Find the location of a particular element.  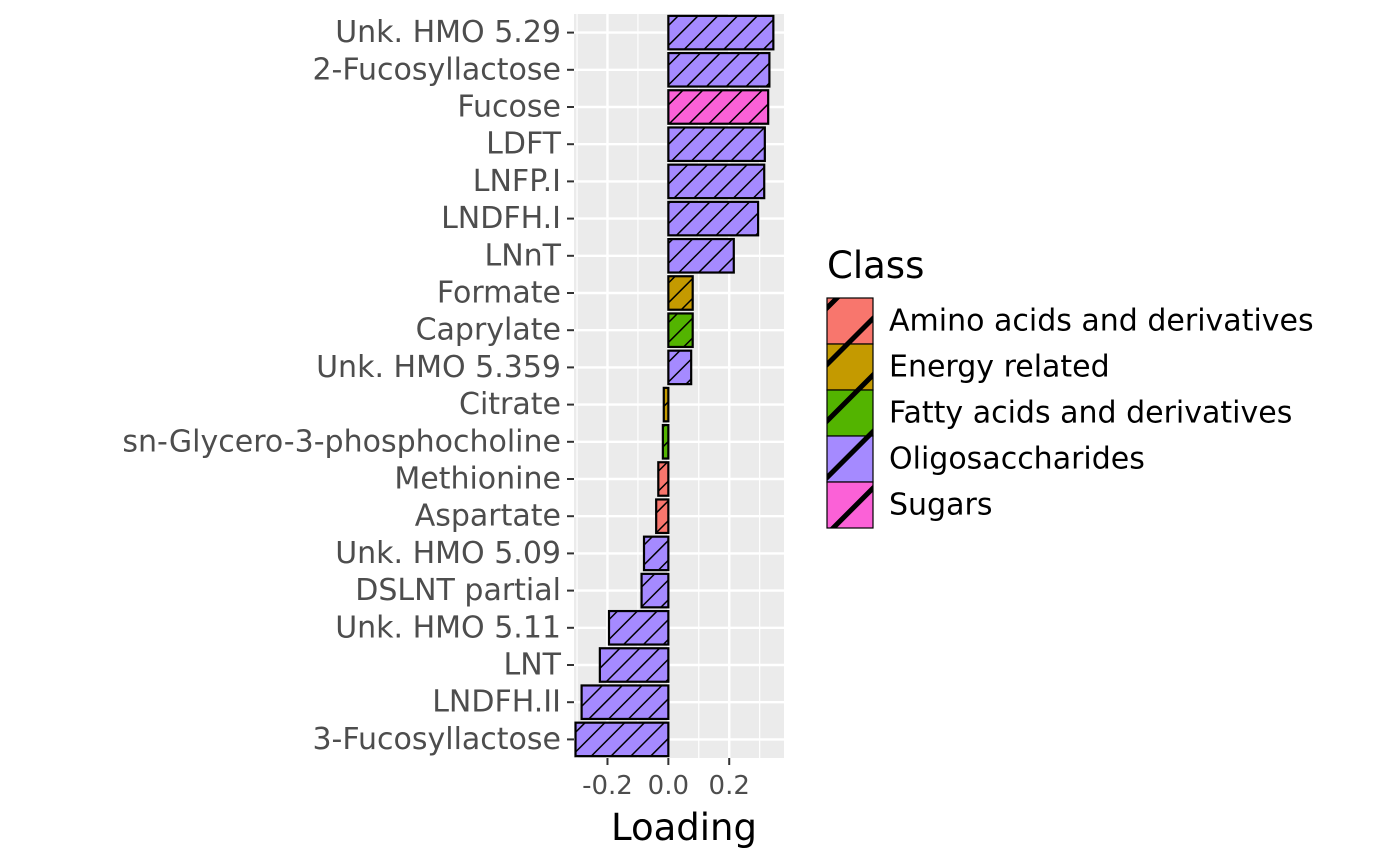

x-axis: -0.2 0.0 0.2 is located at coordinates (666, 779).